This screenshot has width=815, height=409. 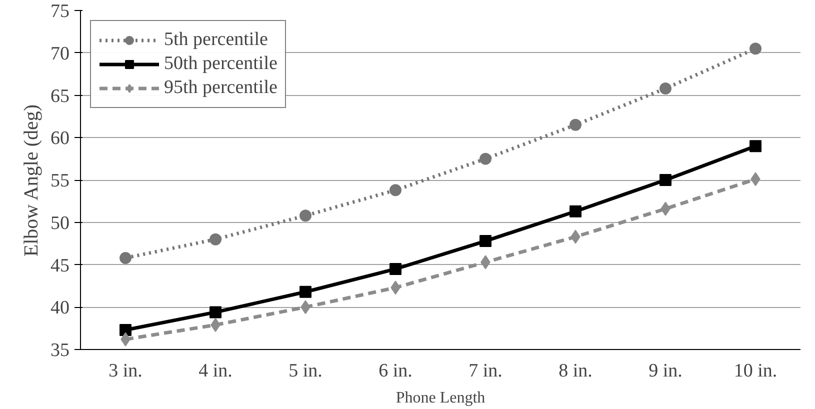 What do you see at coordinates (60, 11) in the screenshot?
I see `y-tick-label: 75` at bounding box center [60, 11].